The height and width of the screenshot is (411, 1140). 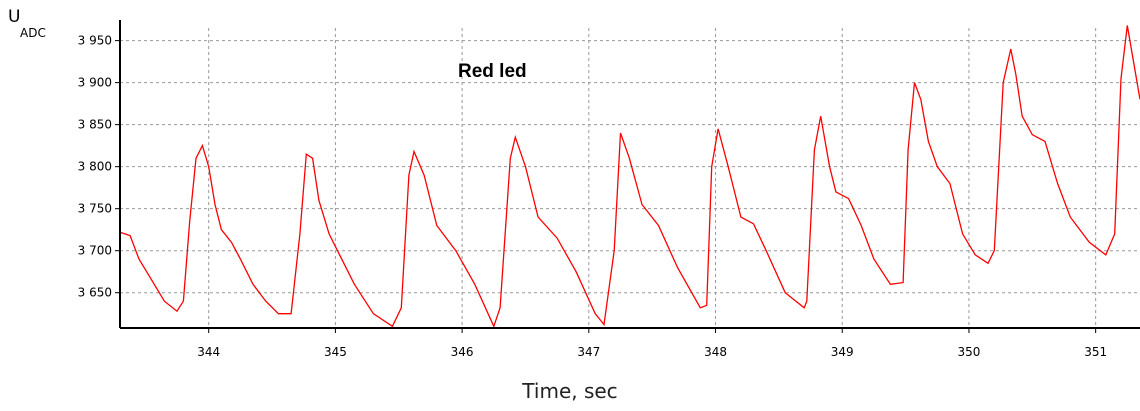 I want to click on y-tick-label: 3 900, so click(x=95, y=83).